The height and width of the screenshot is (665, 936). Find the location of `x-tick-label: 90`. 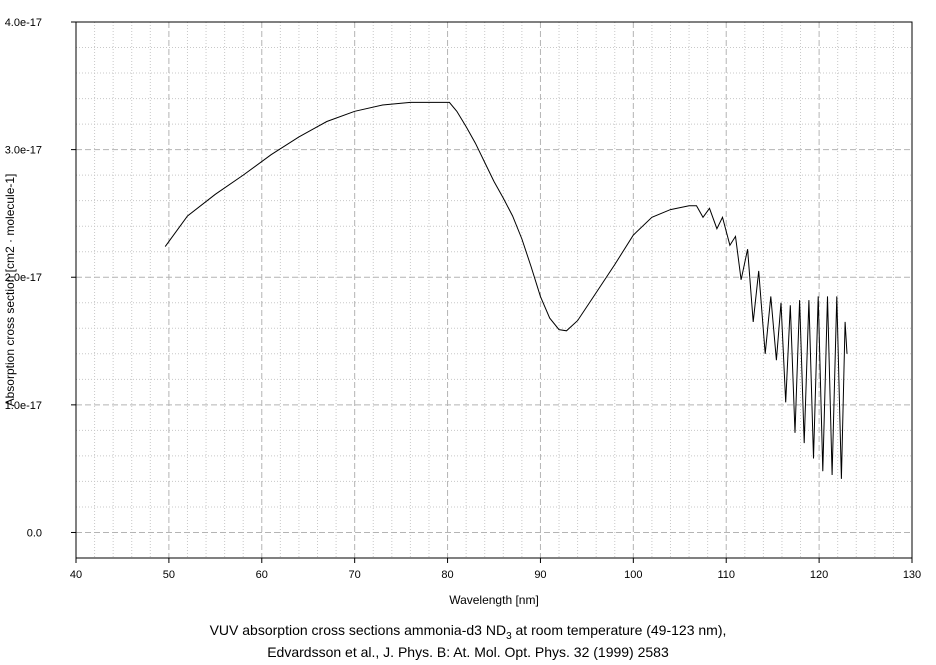

x-tick-label: 90 is located at coordinates (540, 575).